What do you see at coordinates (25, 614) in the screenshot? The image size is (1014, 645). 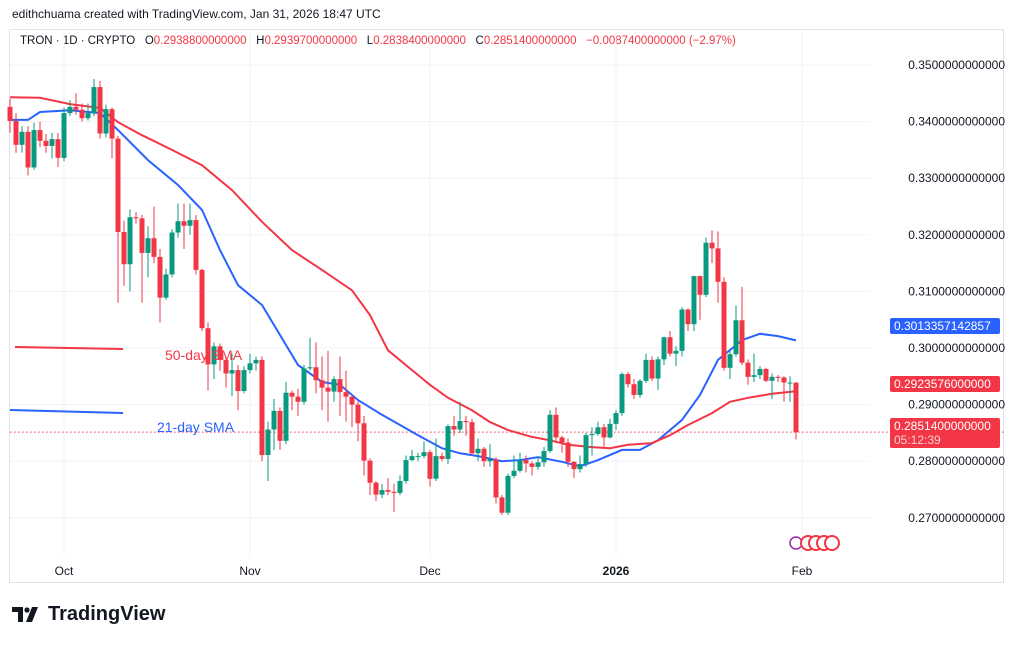 I see `tradingview-logo-icon` at bounding box center [25, 614].